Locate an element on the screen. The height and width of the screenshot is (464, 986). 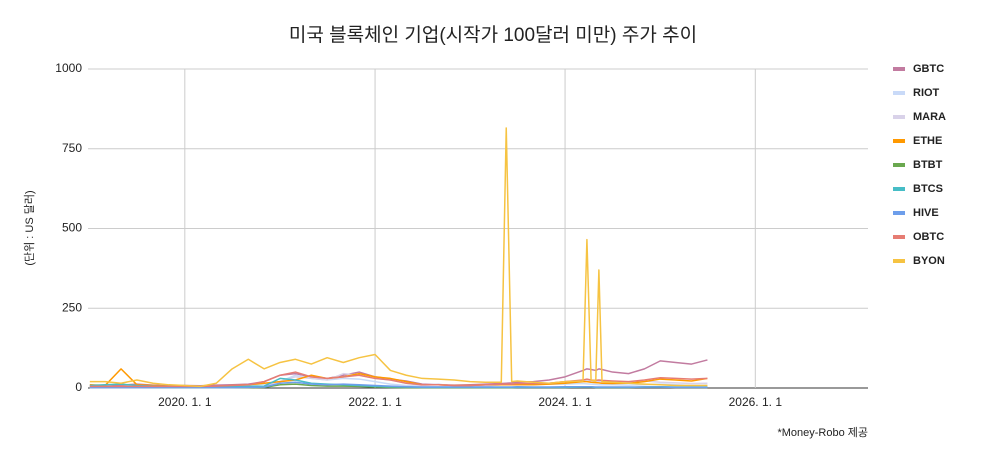
legend-label: HIVE is located at coordinates (926, 213).